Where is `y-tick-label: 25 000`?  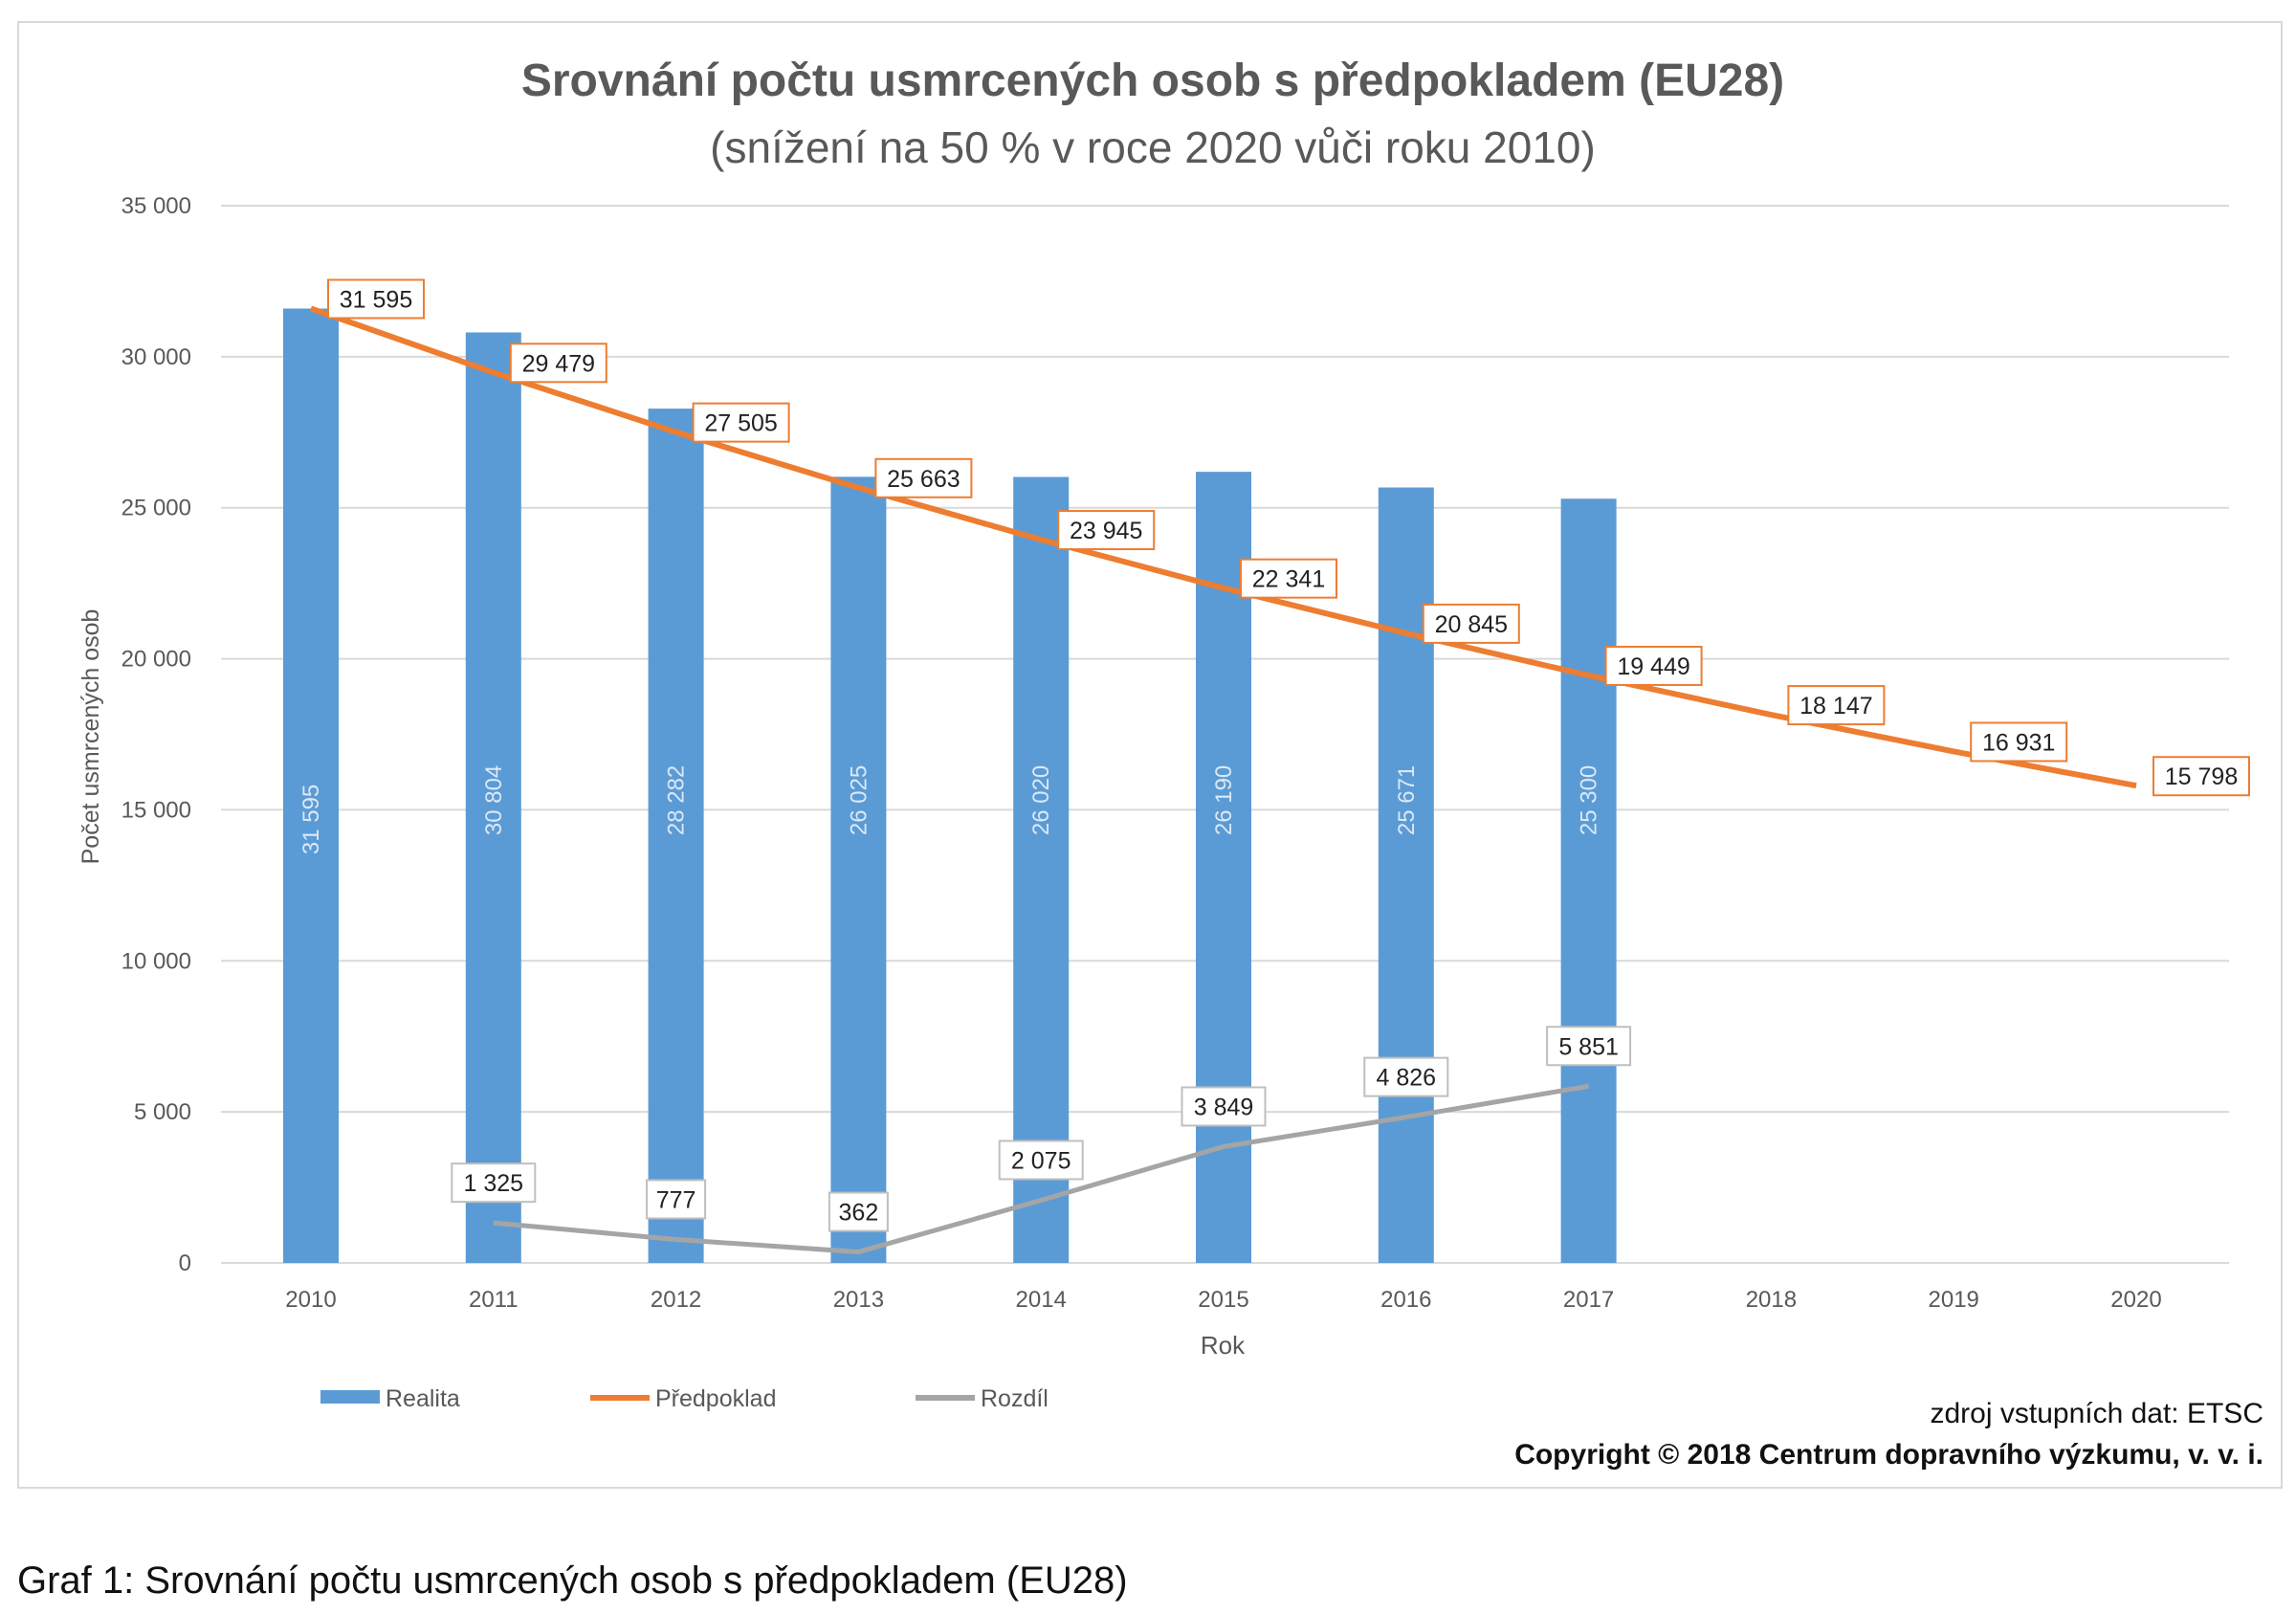
y-tick-label: 25 000 is located at coordinates (156, 508).